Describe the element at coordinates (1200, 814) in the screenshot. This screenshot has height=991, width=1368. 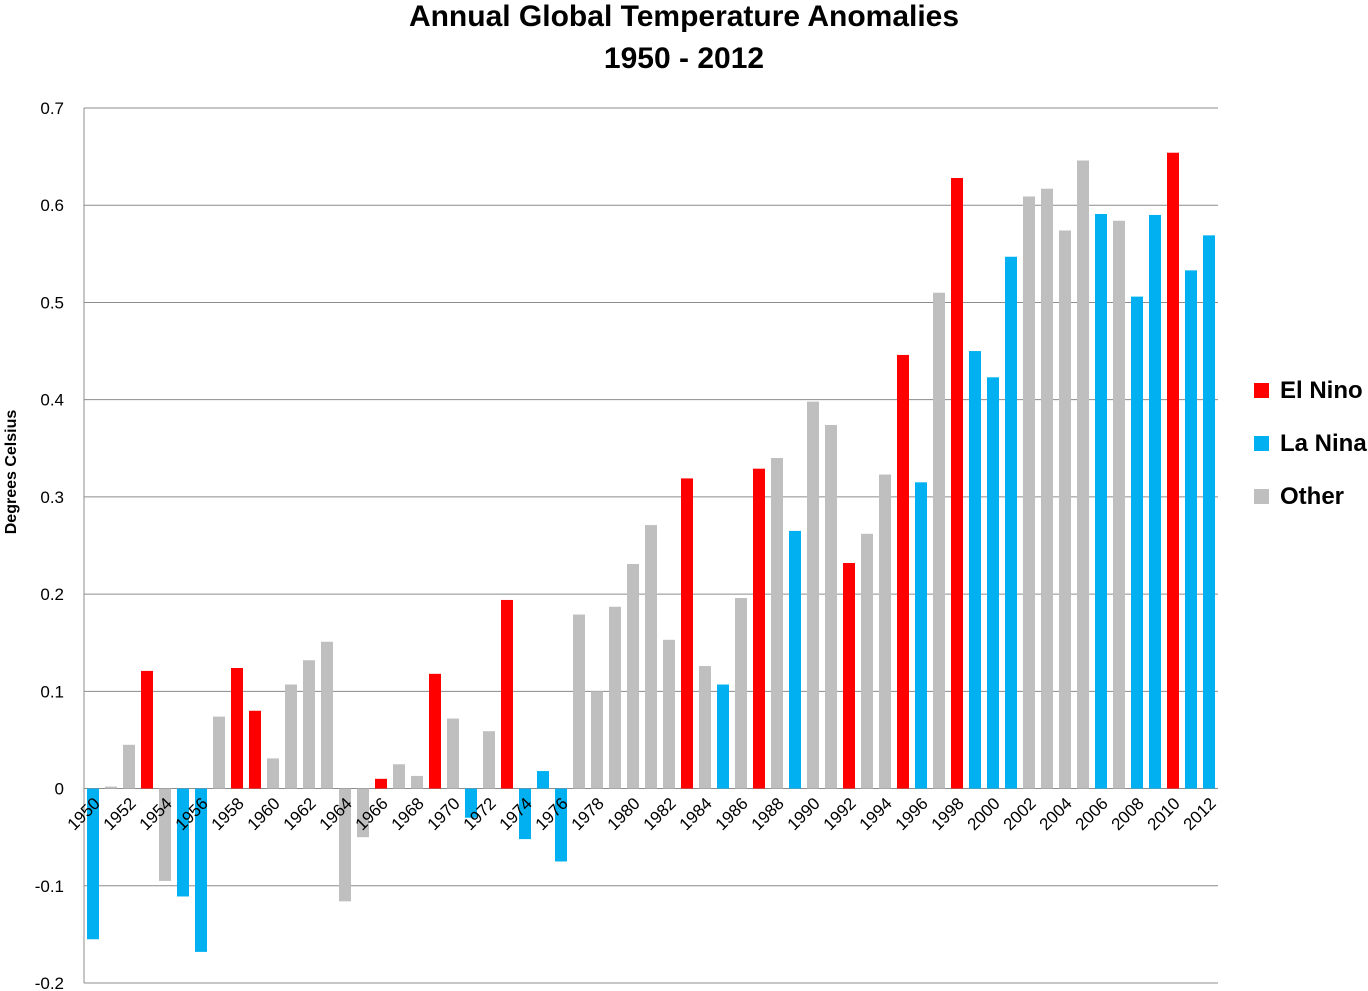
I see `x-tick-label: 2012` at that location.